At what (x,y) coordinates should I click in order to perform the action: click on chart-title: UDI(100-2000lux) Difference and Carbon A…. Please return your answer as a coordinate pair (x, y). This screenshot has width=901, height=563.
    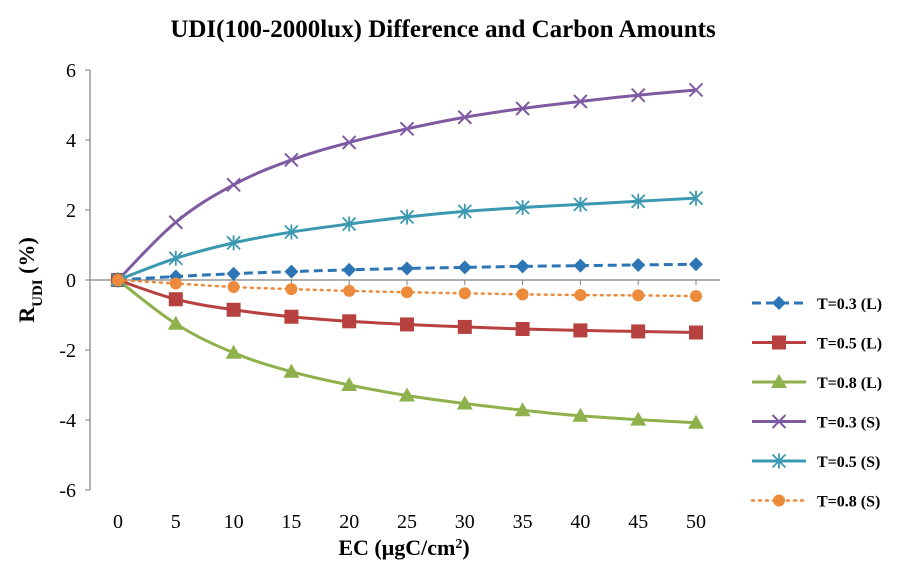
    Looking at the image, I should click on (443, 29).